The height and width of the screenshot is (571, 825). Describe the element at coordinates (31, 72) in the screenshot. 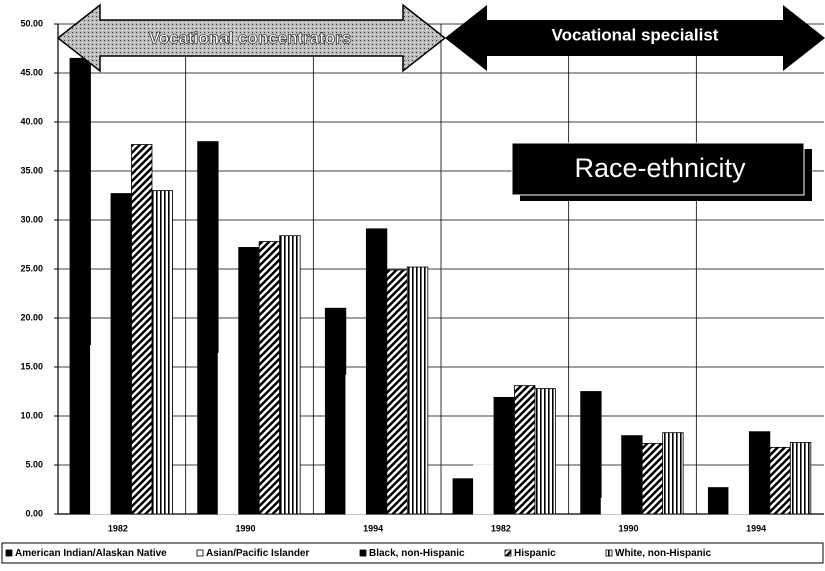

I see `y-tick-label: 45.00` at that location.